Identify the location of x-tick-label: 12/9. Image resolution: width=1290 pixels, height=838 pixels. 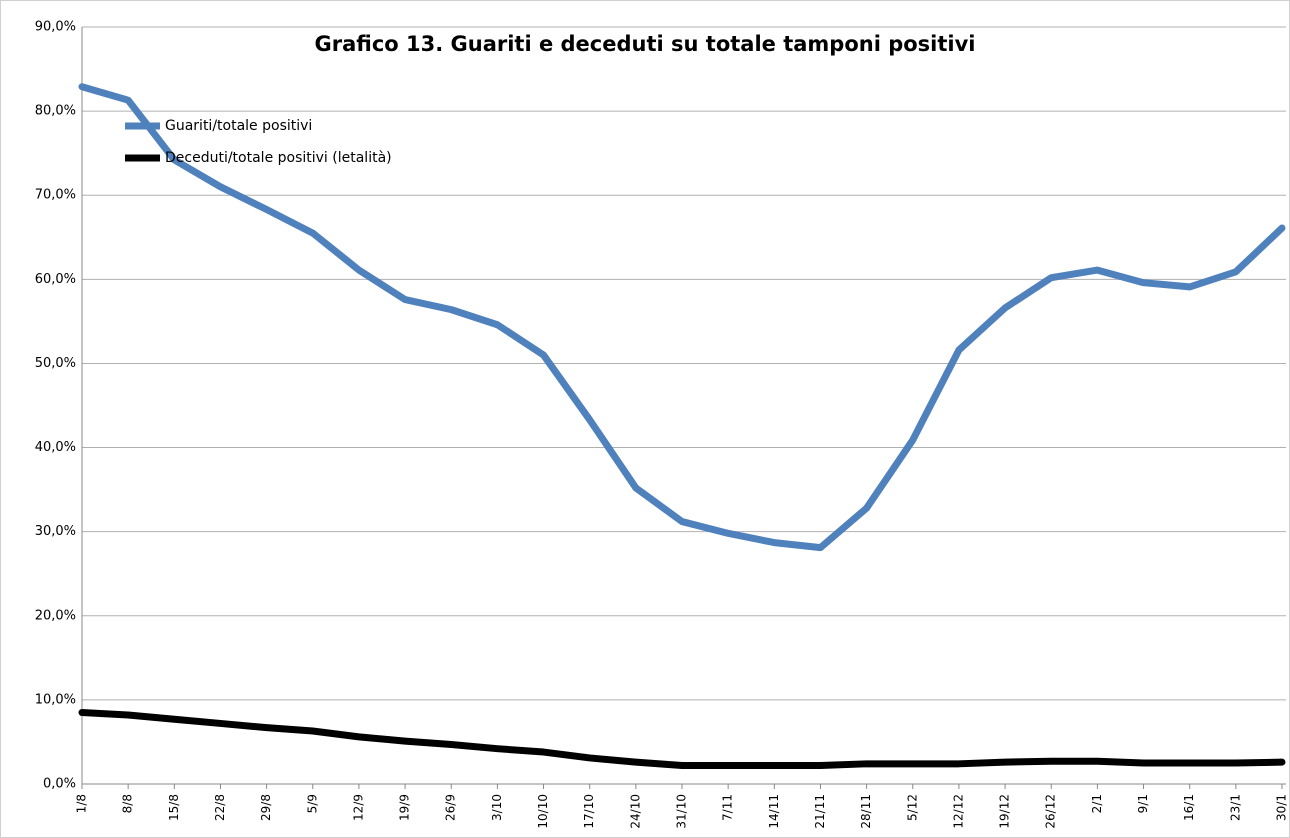
(358, 807).